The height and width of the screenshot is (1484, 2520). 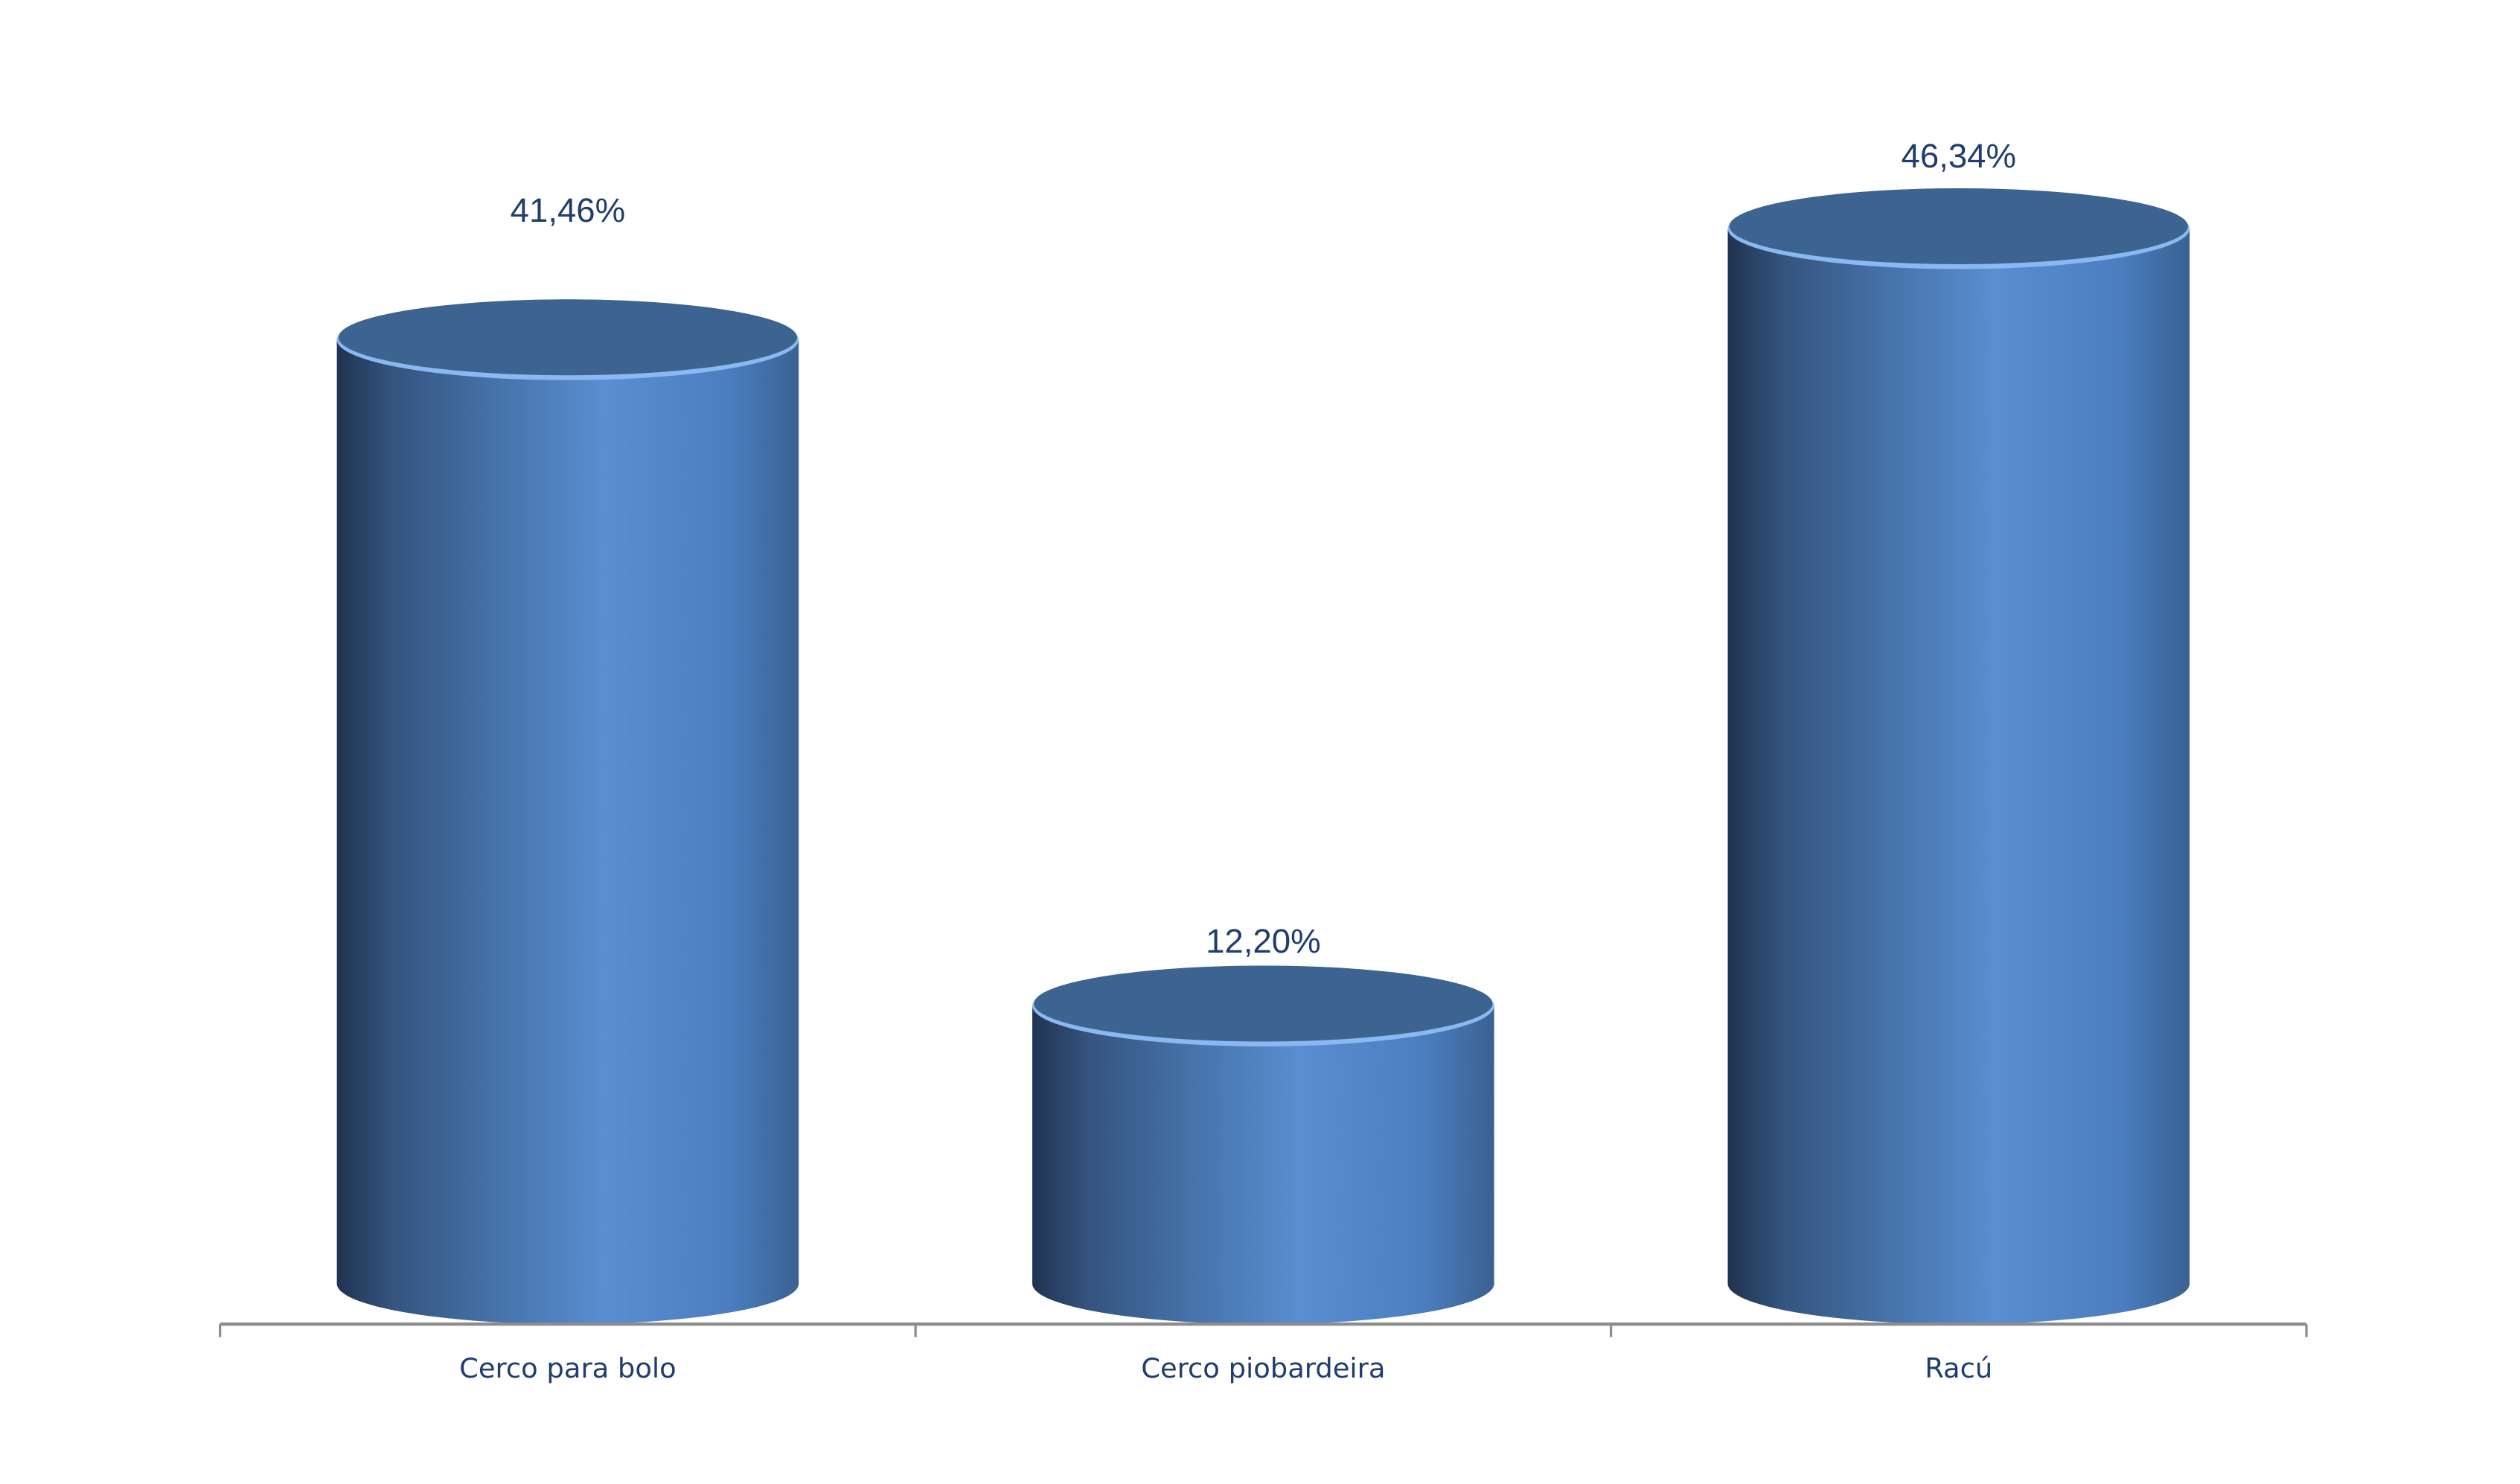 I want to click on x-tick-label: Cerco piobardeira, so click(x=1263, y=1368).